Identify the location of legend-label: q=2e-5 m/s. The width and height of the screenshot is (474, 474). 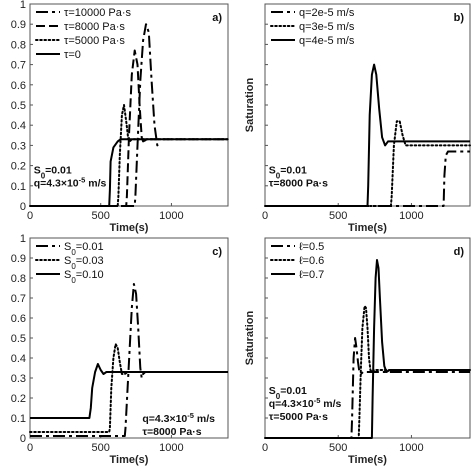
(327, 13).